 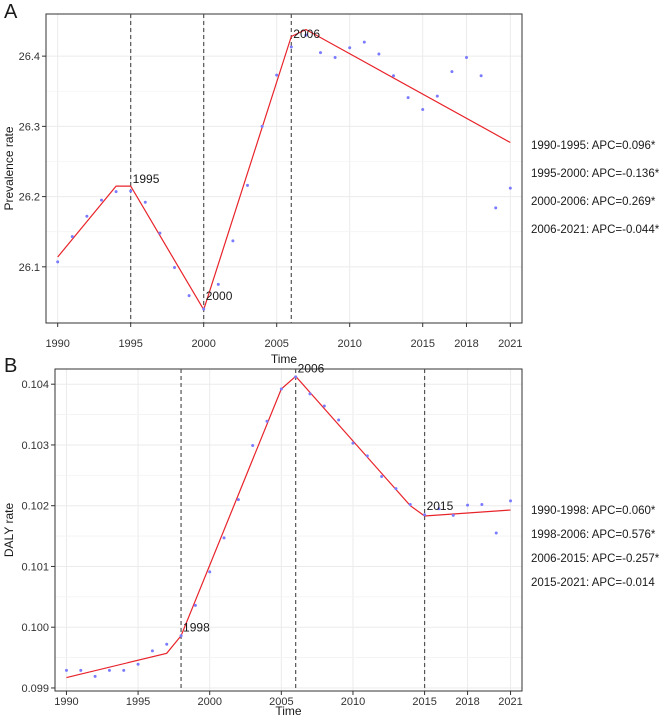 I want to click on y-tick-label: 26.2, so click(x=29, y=198).